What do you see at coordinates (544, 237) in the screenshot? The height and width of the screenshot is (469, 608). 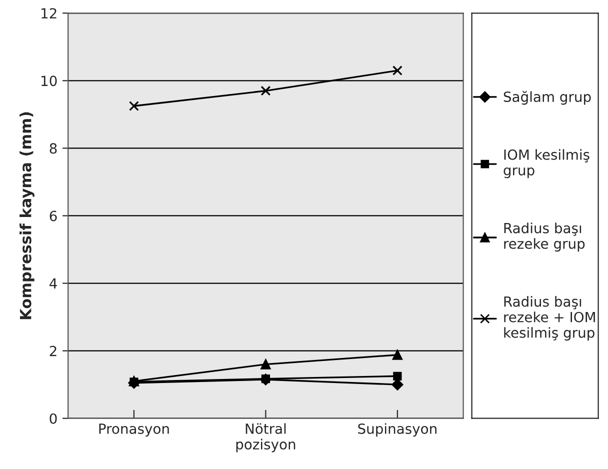 I see `legend-label: Radius başı rezeke grup` at bounding box center [544, 237].